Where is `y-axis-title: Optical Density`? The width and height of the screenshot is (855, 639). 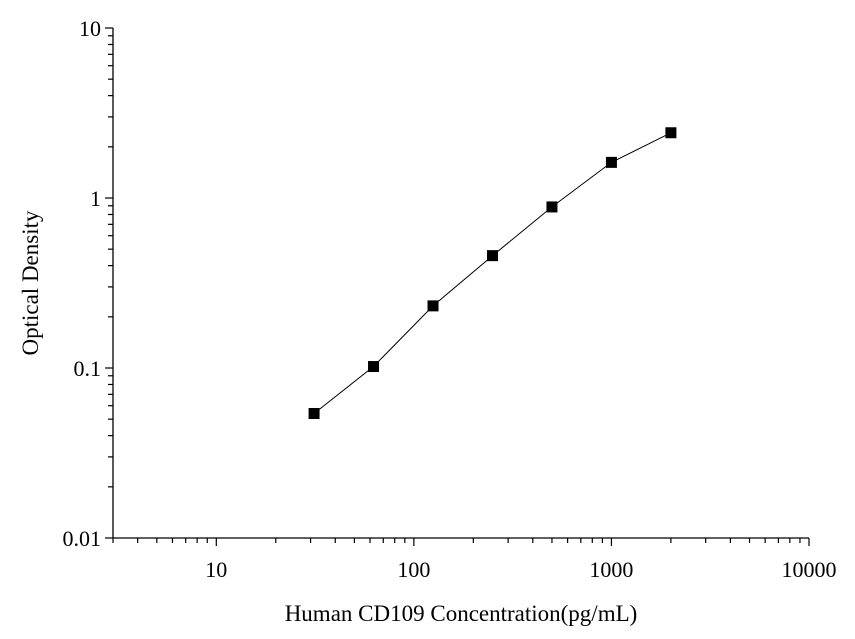
y-axis-title: Optical Density is located at coordinates (30, 282).